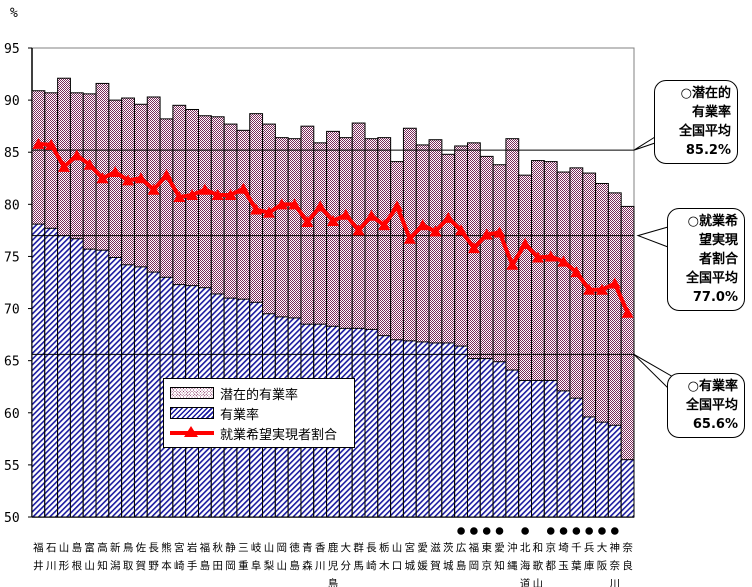 The height and width of the screenshot is (587, 752). Describe the element at coordinates (358, 566) in the screenshot. I see `category-label: 馬` at that location.